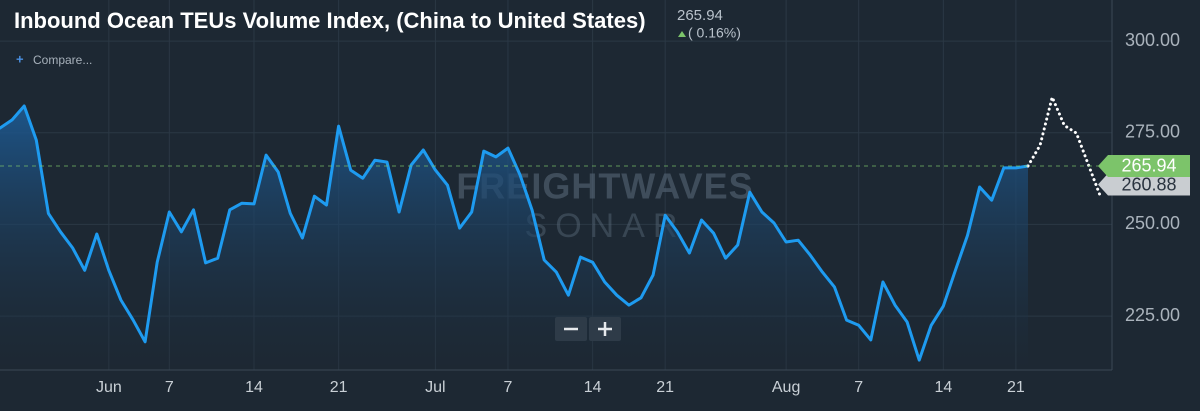 This screenshot has height=411, width=1200. What do you see at coordinates (1152, 315) in the screenshot?
I see `y-tick-label: 225.00` at bounding box center [1152, 315].